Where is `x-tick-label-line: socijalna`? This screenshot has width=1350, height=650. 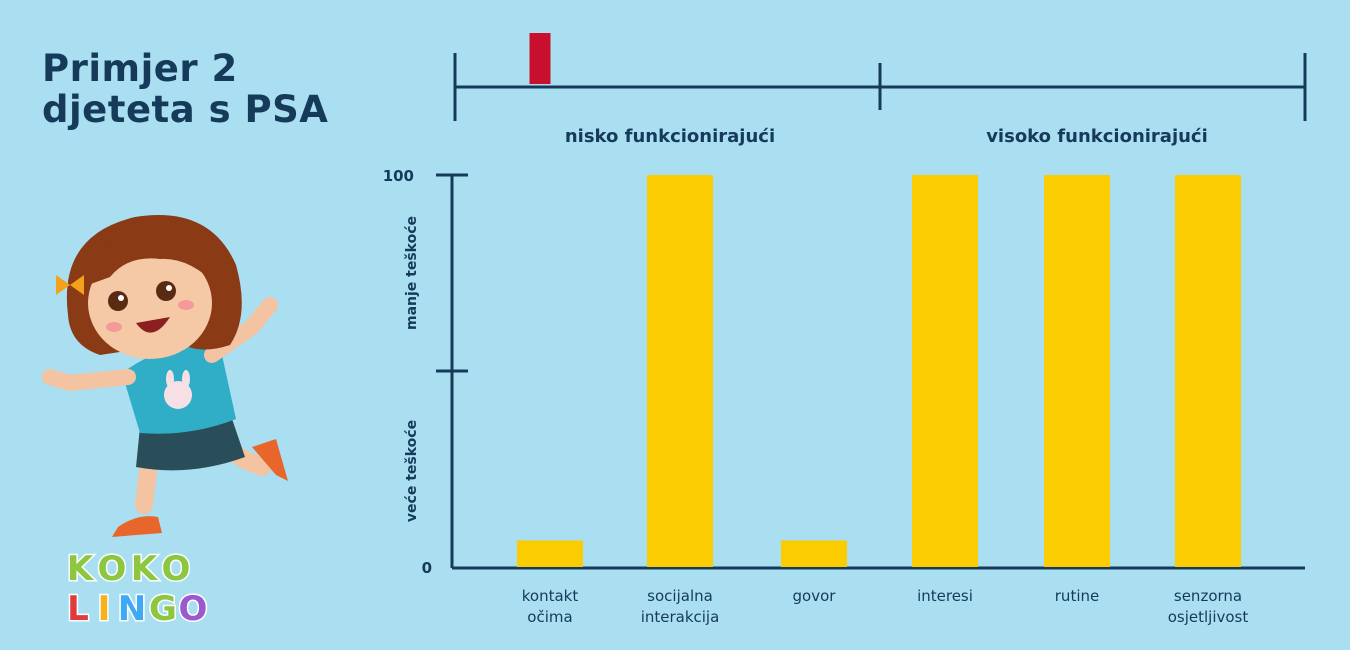 x-tick-label-line: socijalna is located at coordinates (680, 596).